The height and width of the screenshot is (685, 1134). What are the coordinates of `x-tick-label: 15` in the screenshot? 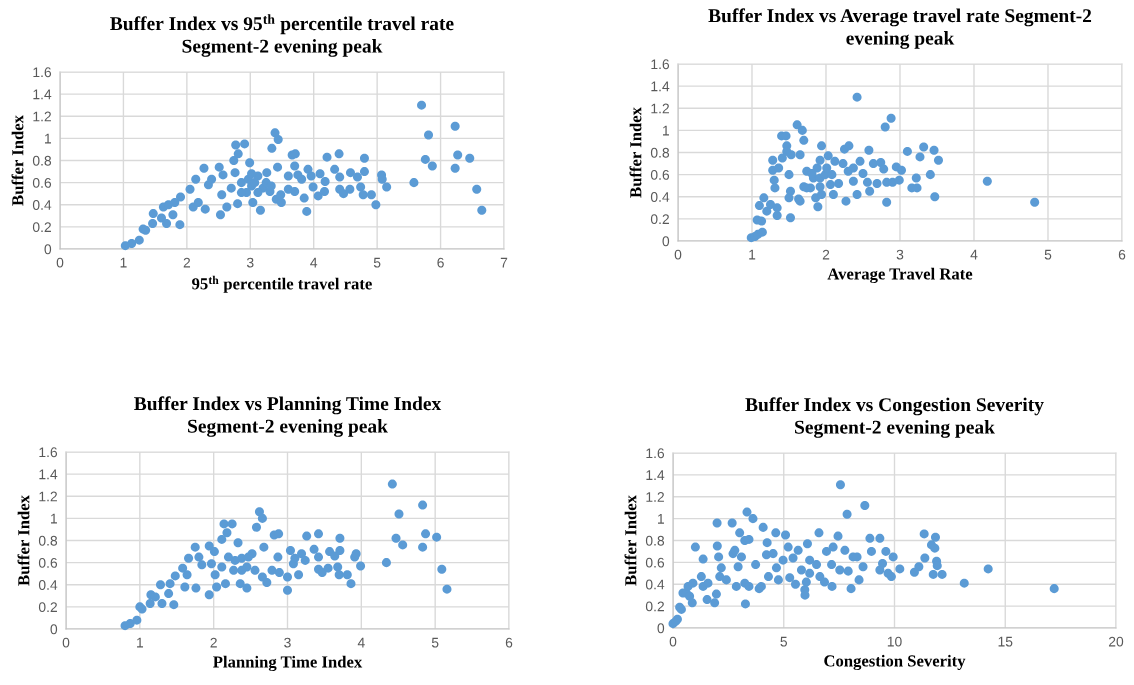 It's located at (1005, 641).